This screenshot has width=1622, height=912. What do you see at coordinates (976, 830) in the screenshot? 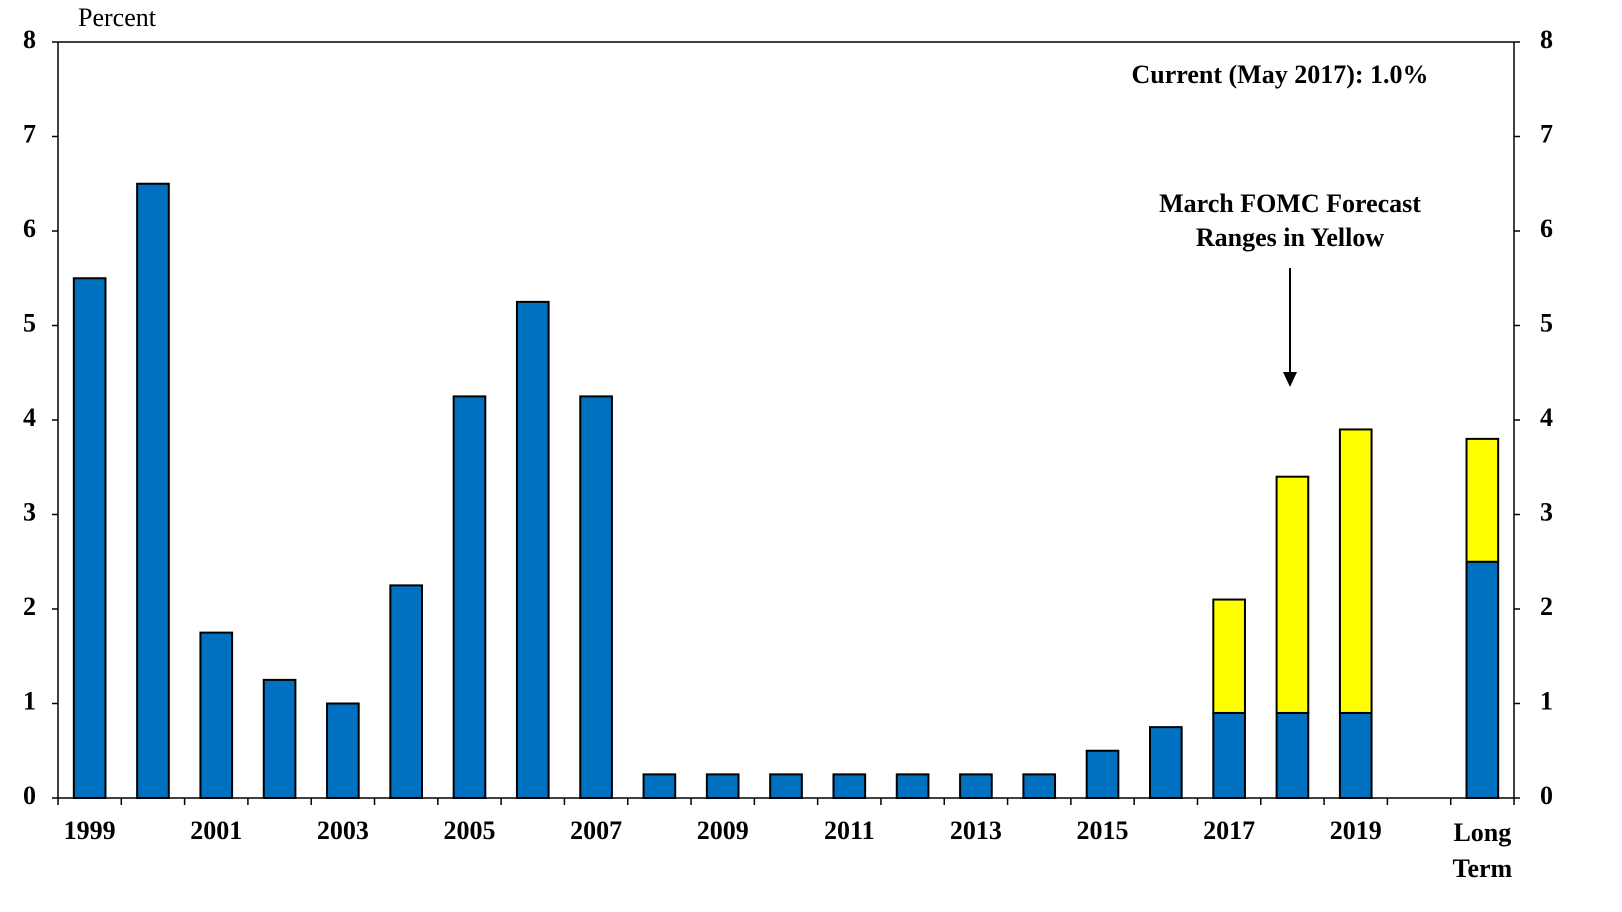
I see `x-tick-label: 2013` at bounding box center [976, 830].